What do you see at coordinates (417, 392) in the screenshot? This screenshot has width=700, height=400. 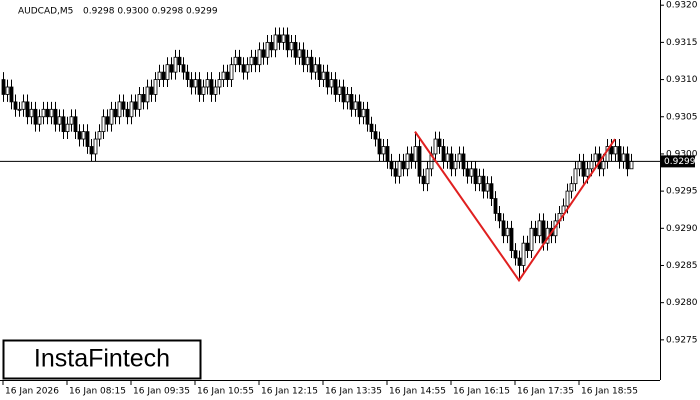 I see `x-tick-label: 16 Jan 14:55` at bounding box center [417, 392].